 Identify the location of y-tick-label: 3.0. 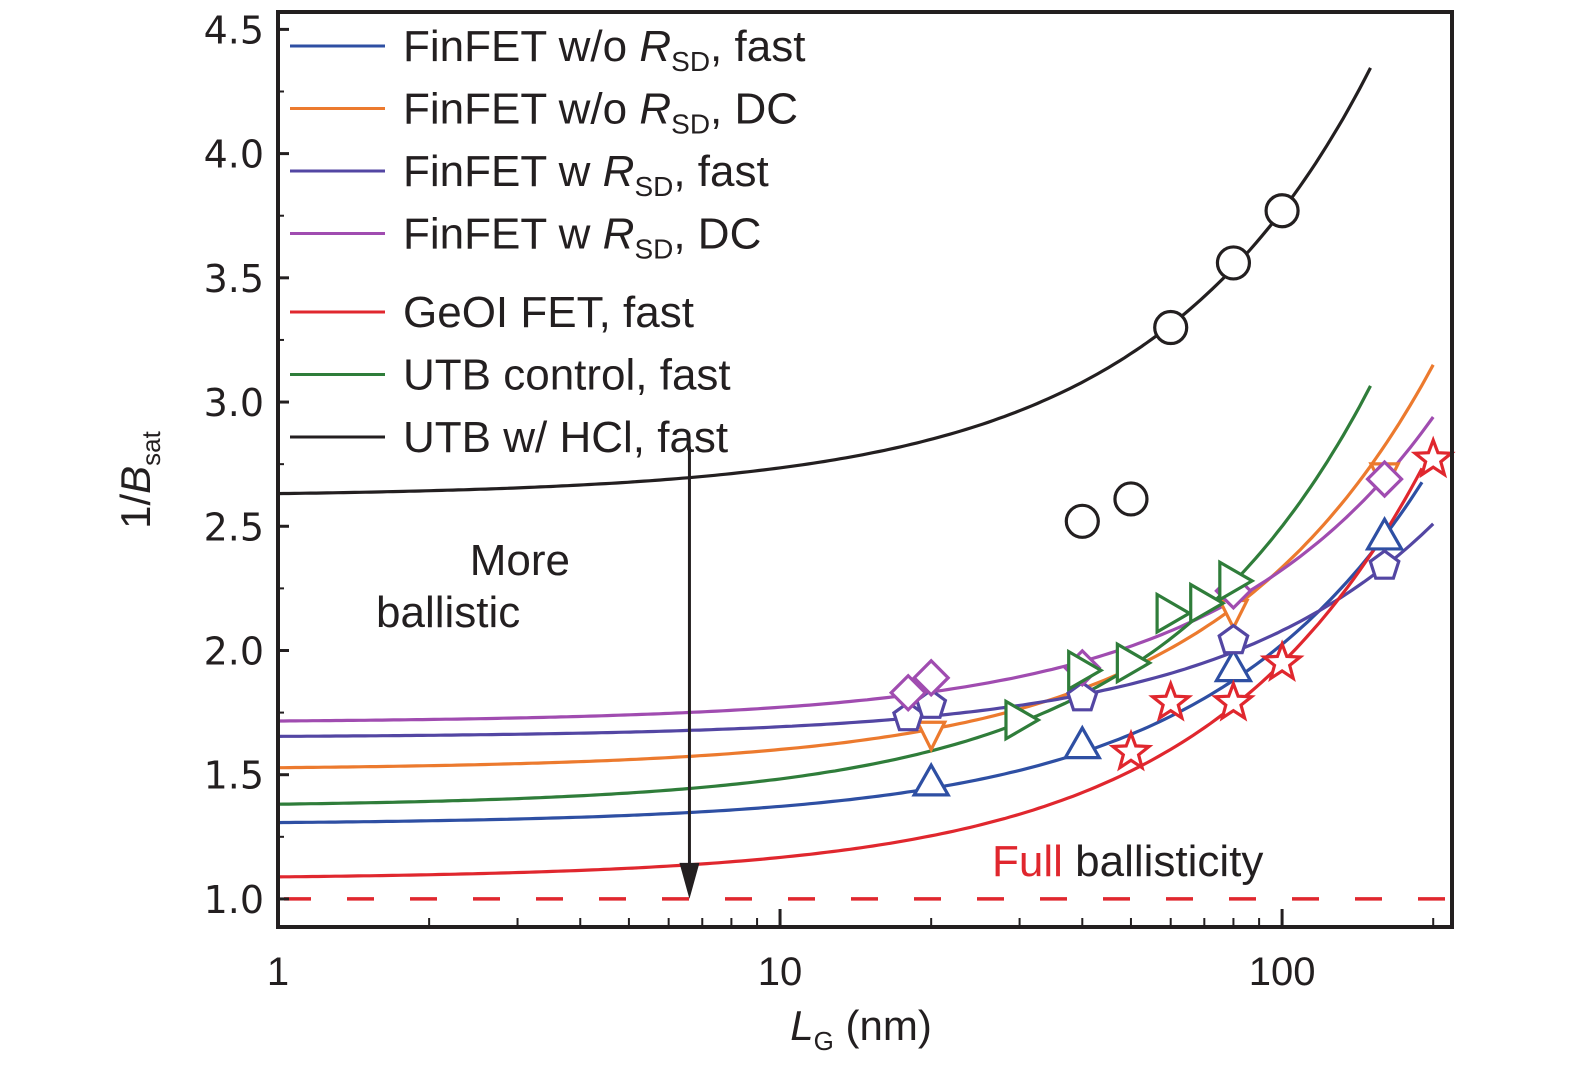
(234, 403).